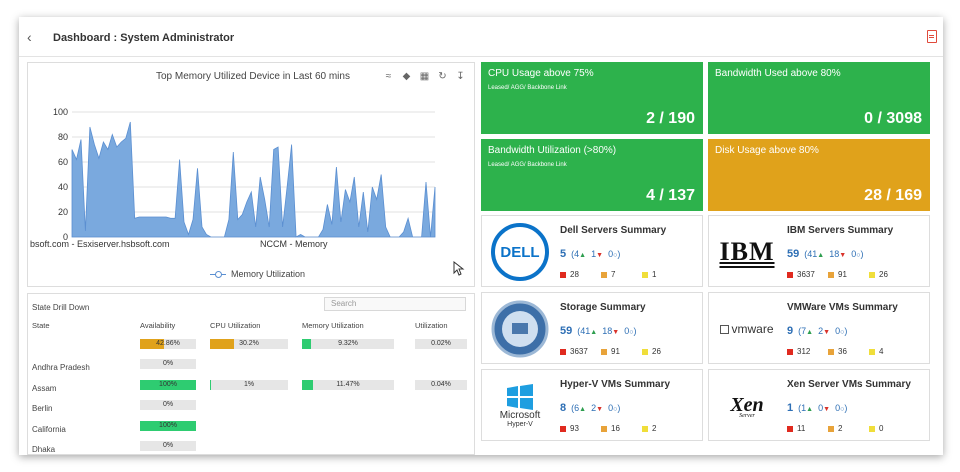  Describe the element at coordinates (61, 307) in the screenshot. I see `drill-title: State Drill Down` at that location.